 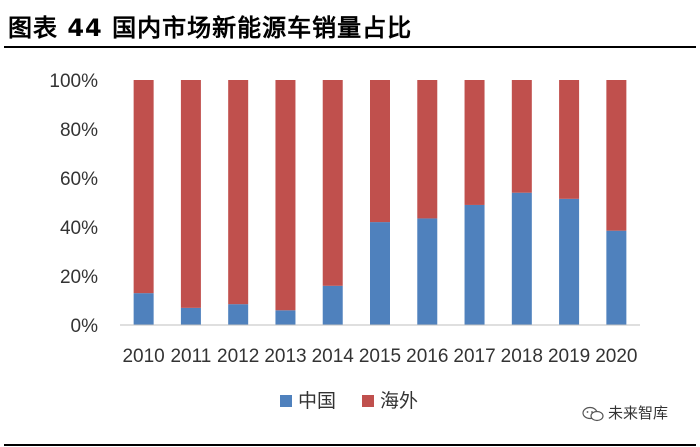 I want to click on x-tick-label: 2019, so click(x=569, y=356).